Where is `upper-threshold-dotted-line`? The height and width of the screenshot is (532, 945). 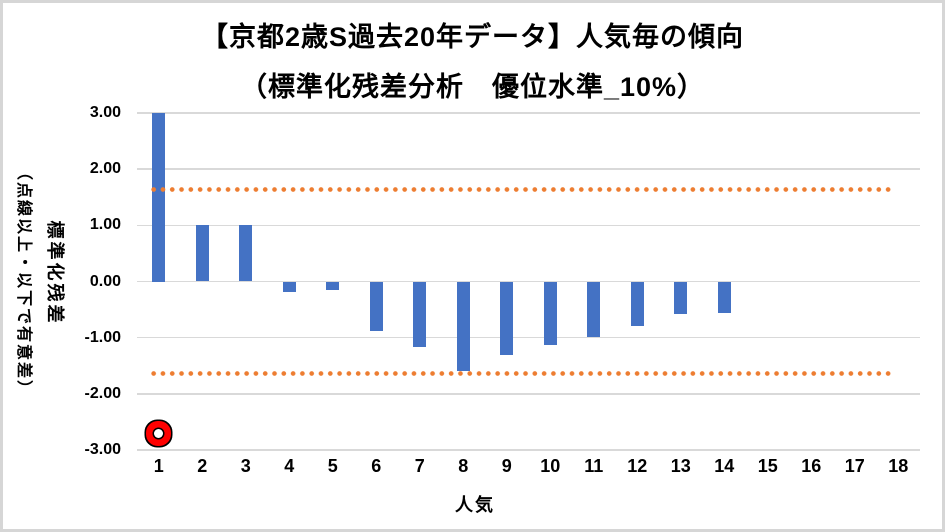
upper-threshold-dotted-line is located at coordinates (521, 189).